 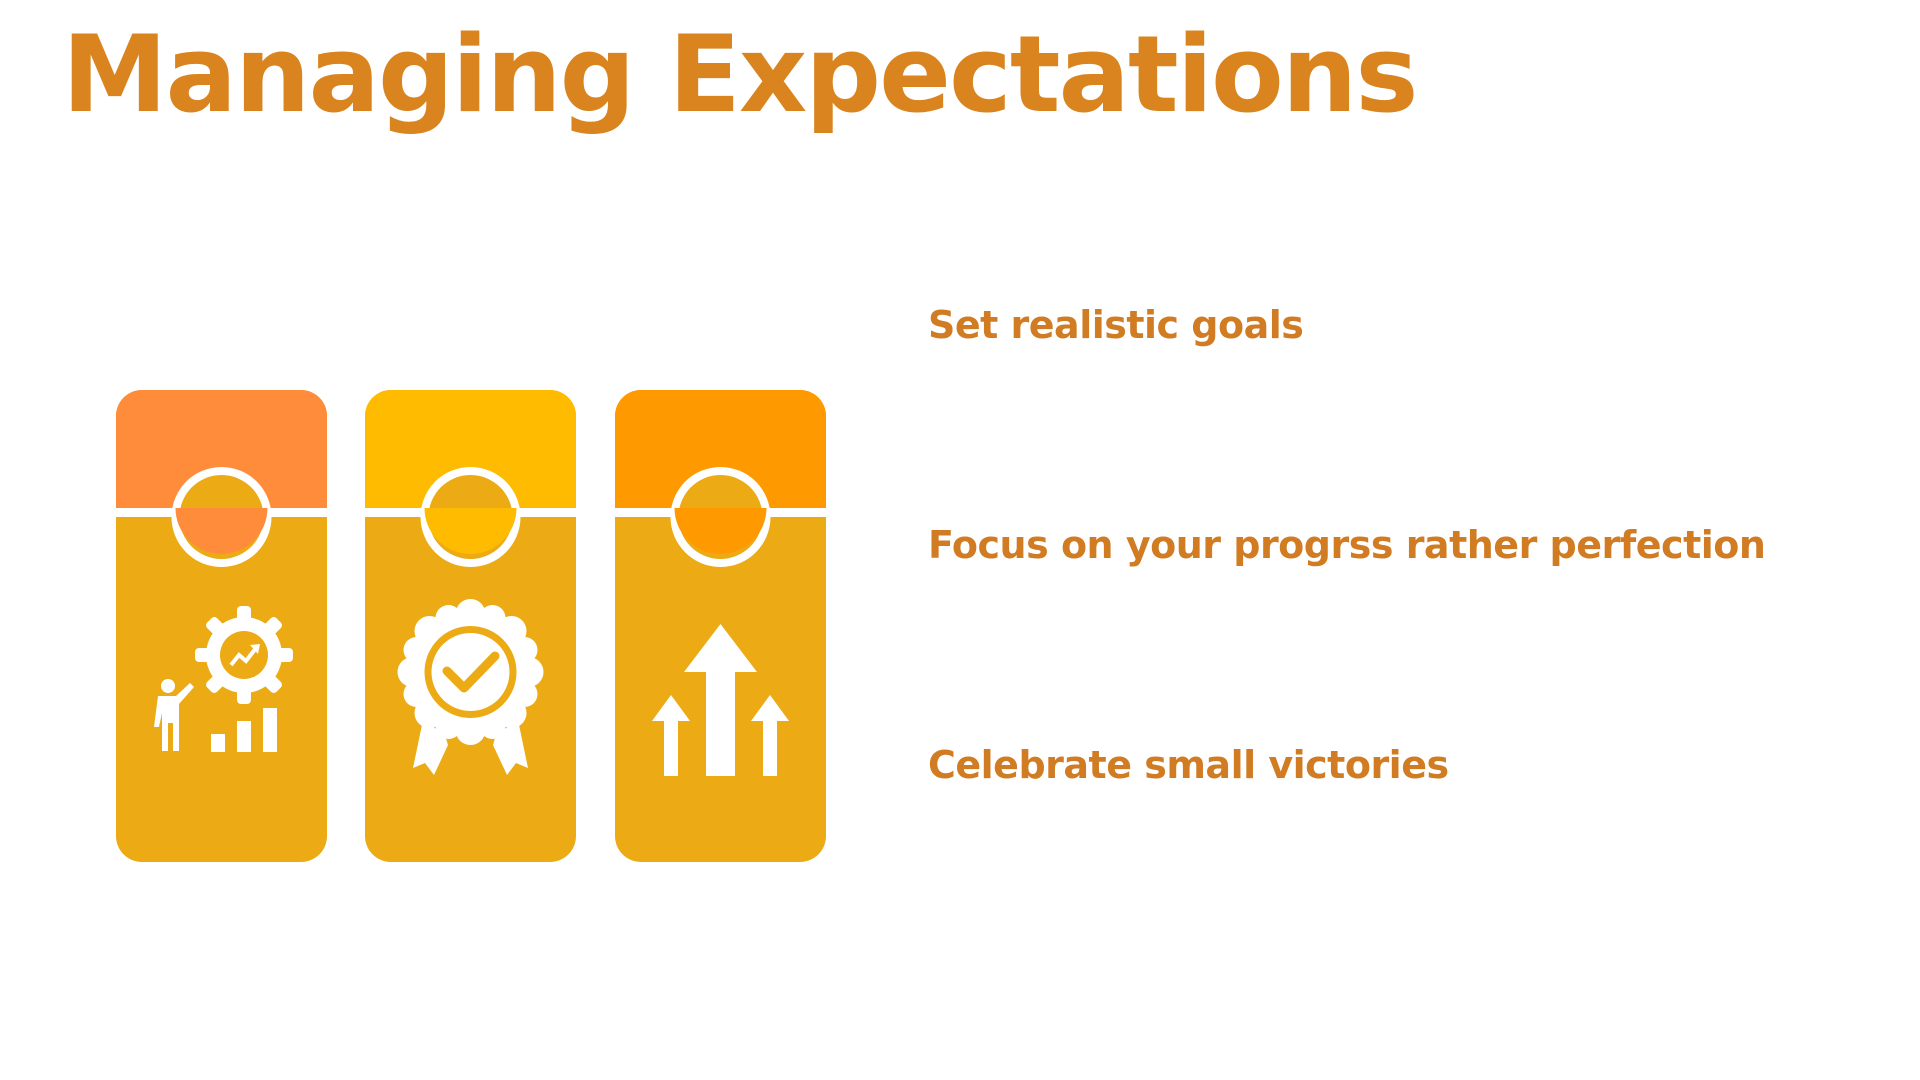 What do you see at coordinates (1347, 545) in the screenshot?
I see `point-focus-on-progress: Focus on your progrss rather perfection` at bounding box center [1347, 545].